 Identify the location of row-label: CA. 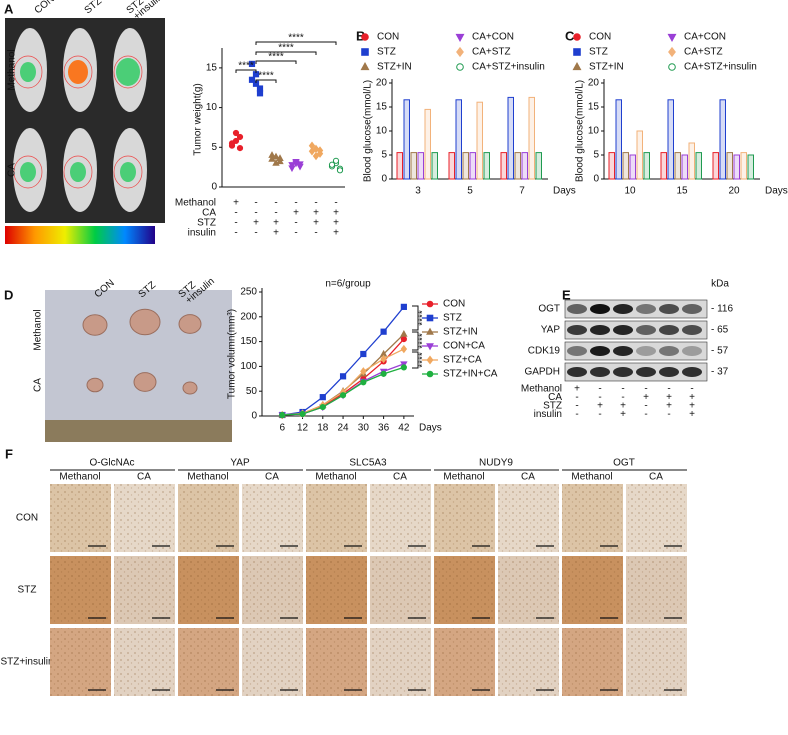
(12, 170).